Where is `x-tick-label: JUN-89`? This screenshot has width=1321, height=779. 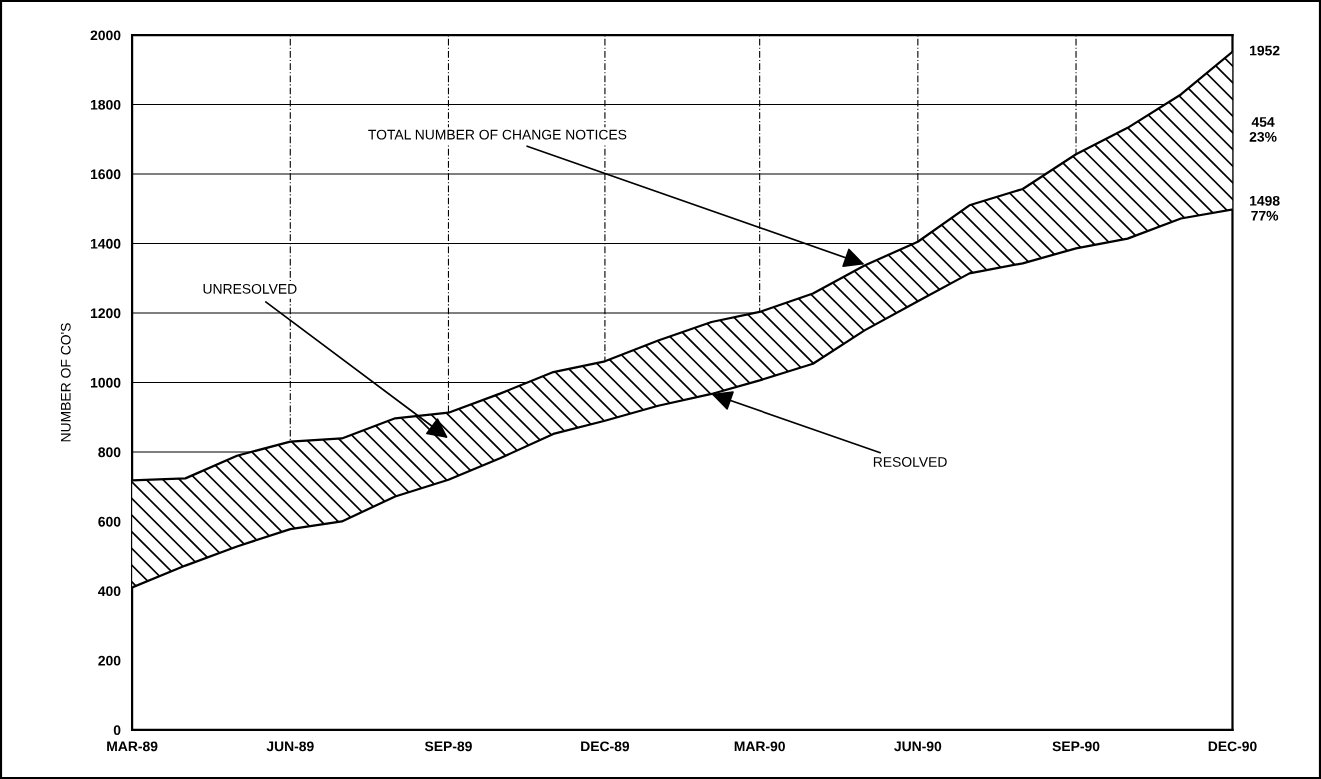
x-tick-label: JUN-89 is located at coordinates (290, 746).